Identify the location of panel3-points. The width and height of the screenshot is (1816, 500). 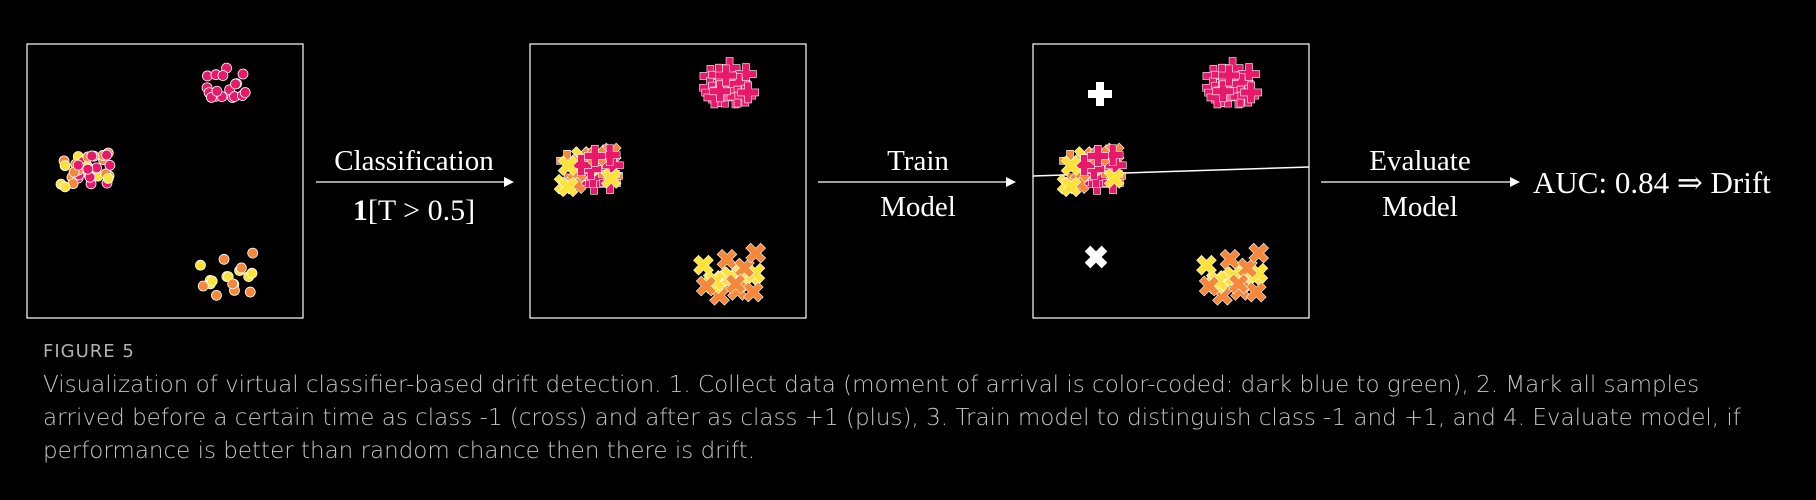
(1163, 181).